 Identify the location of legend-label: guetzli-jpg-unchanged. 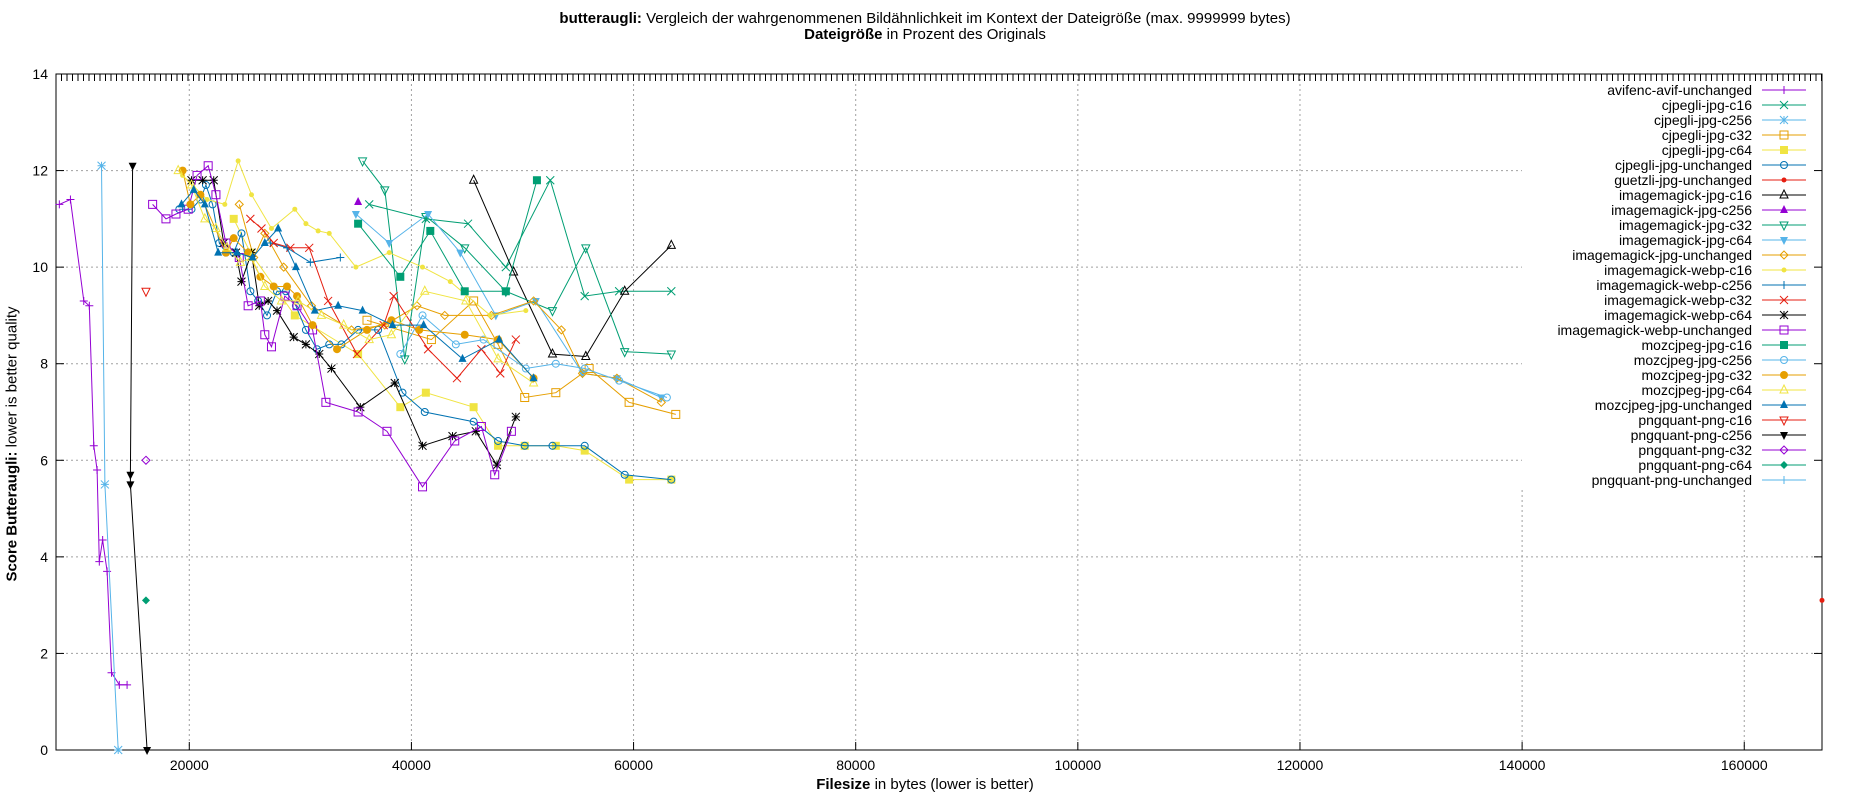
(1683, 180).